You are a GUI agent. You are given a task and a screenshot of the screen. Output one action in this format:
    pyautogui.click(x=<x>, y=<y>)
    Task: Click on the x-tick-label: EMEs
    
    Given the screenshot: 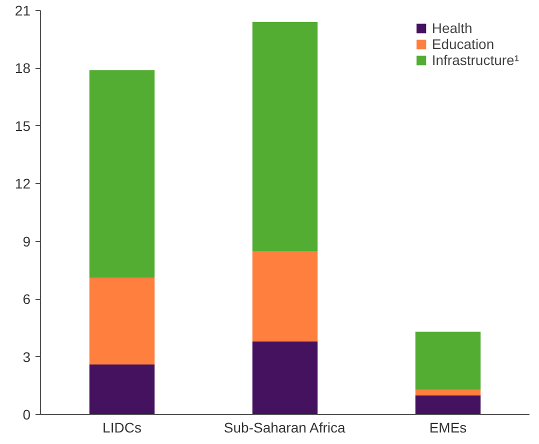 What is the action you would take?
    pyautogui.click(x=448, y=428)
    